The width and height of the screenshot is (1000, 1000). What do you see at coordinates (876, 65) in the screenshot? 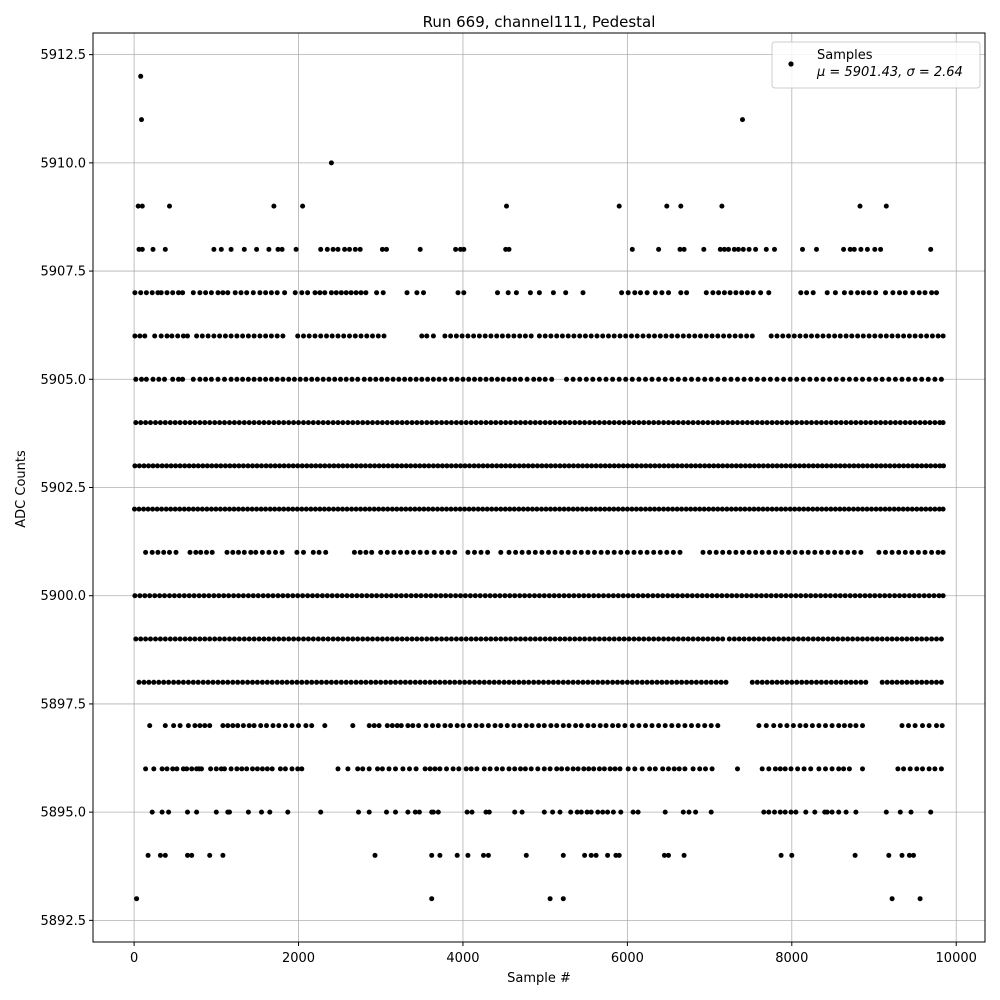
I see `legend-box` at bounding box center [876, 65].